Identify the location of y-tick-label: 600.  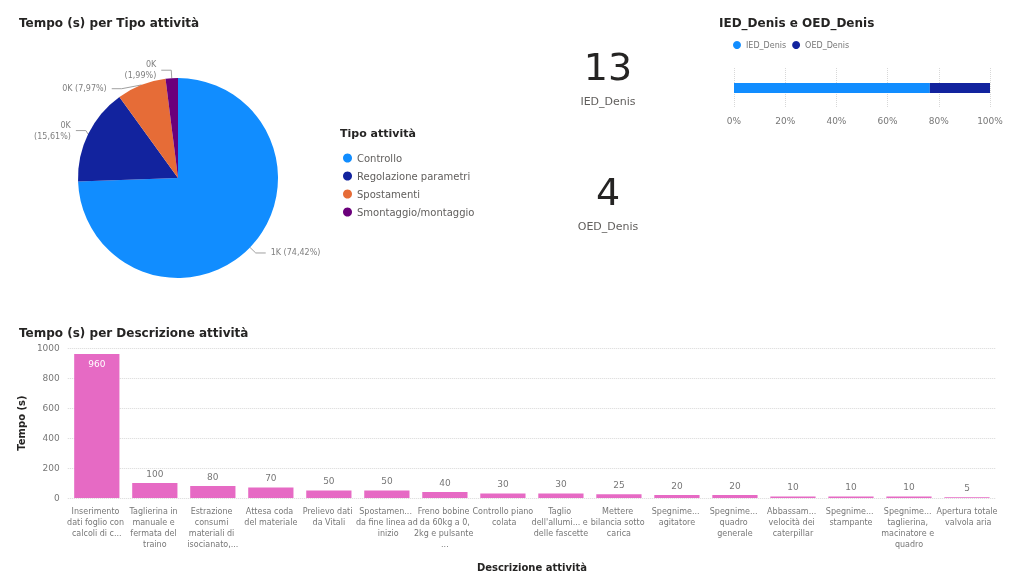
(51, 408).